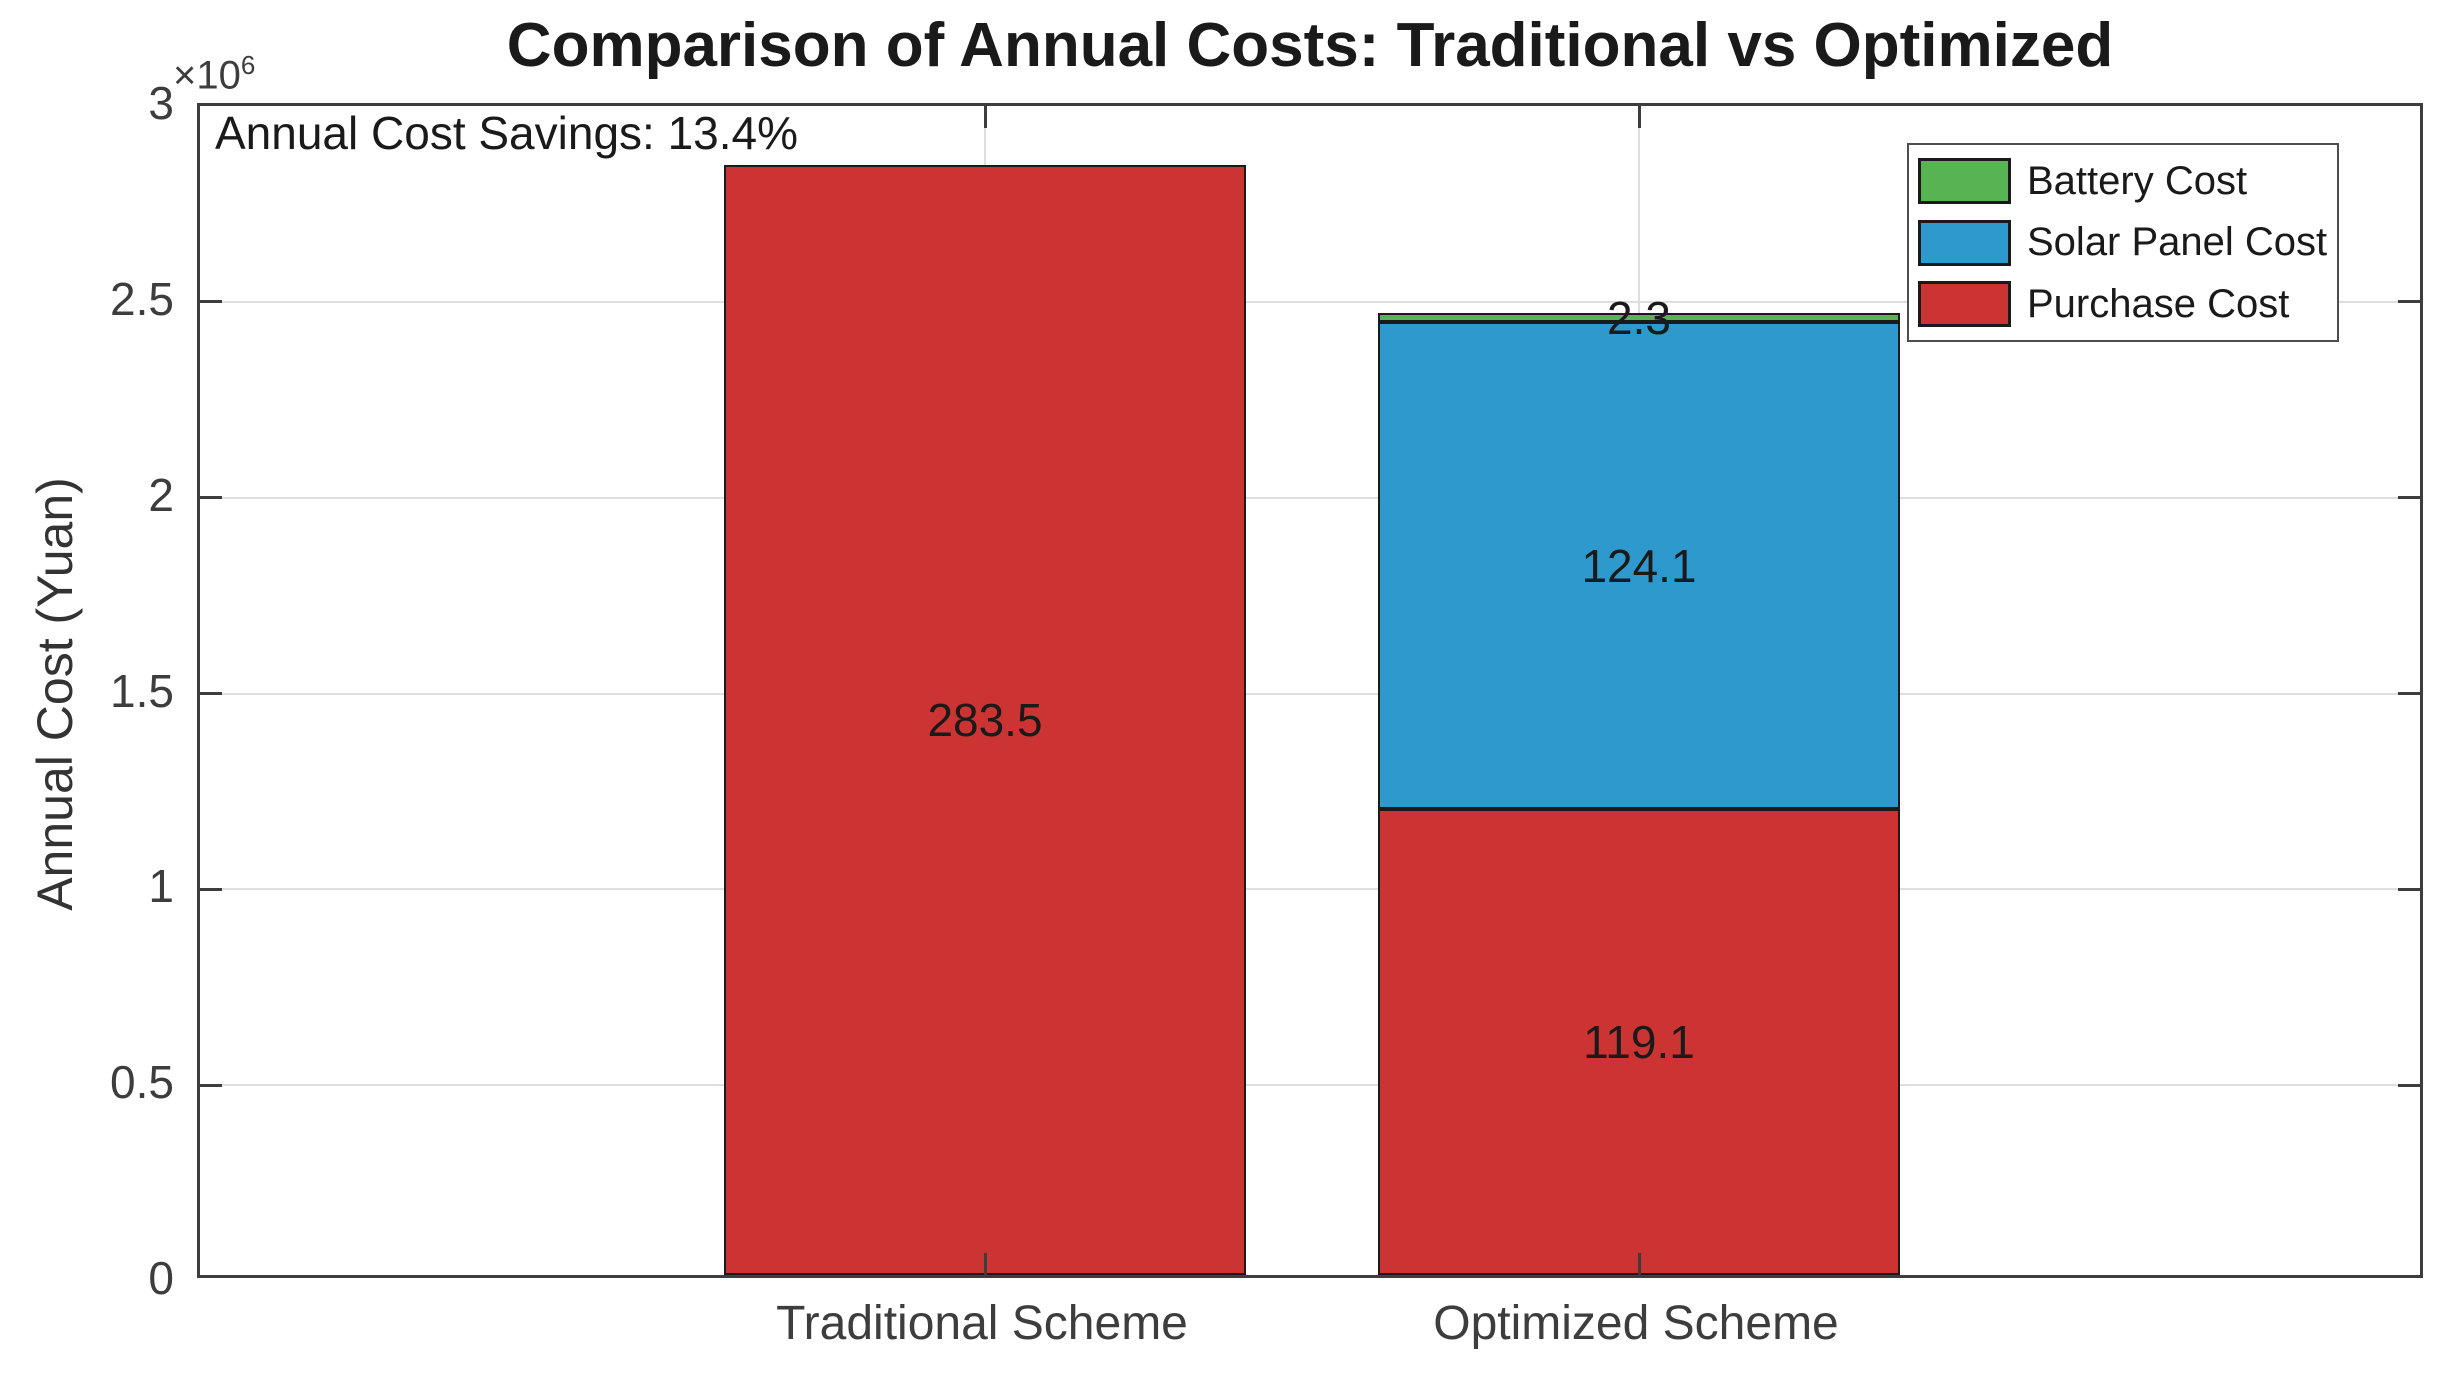 The width and height of the screenshot is (2456, 1373). I want to click on legend-label: Battery Cost, so click(2137, 180).